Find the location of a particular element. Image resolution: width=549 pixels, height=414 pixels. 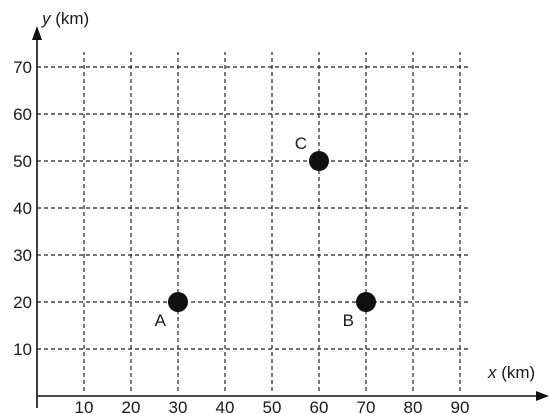

y-axis-var: y is located at coordinates (46, 18).